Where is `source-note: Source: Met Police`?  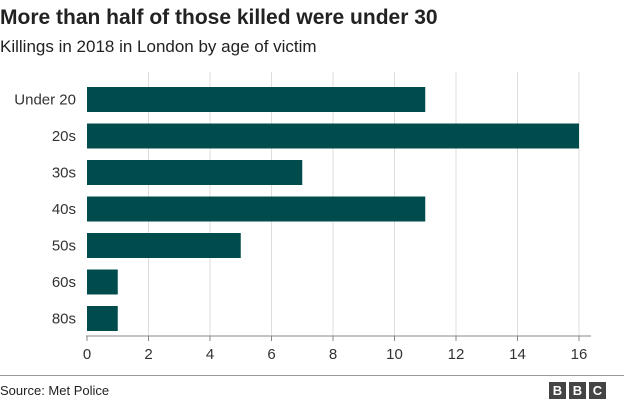
source-note: Source: Met Police is located at coordinates (55, 390).